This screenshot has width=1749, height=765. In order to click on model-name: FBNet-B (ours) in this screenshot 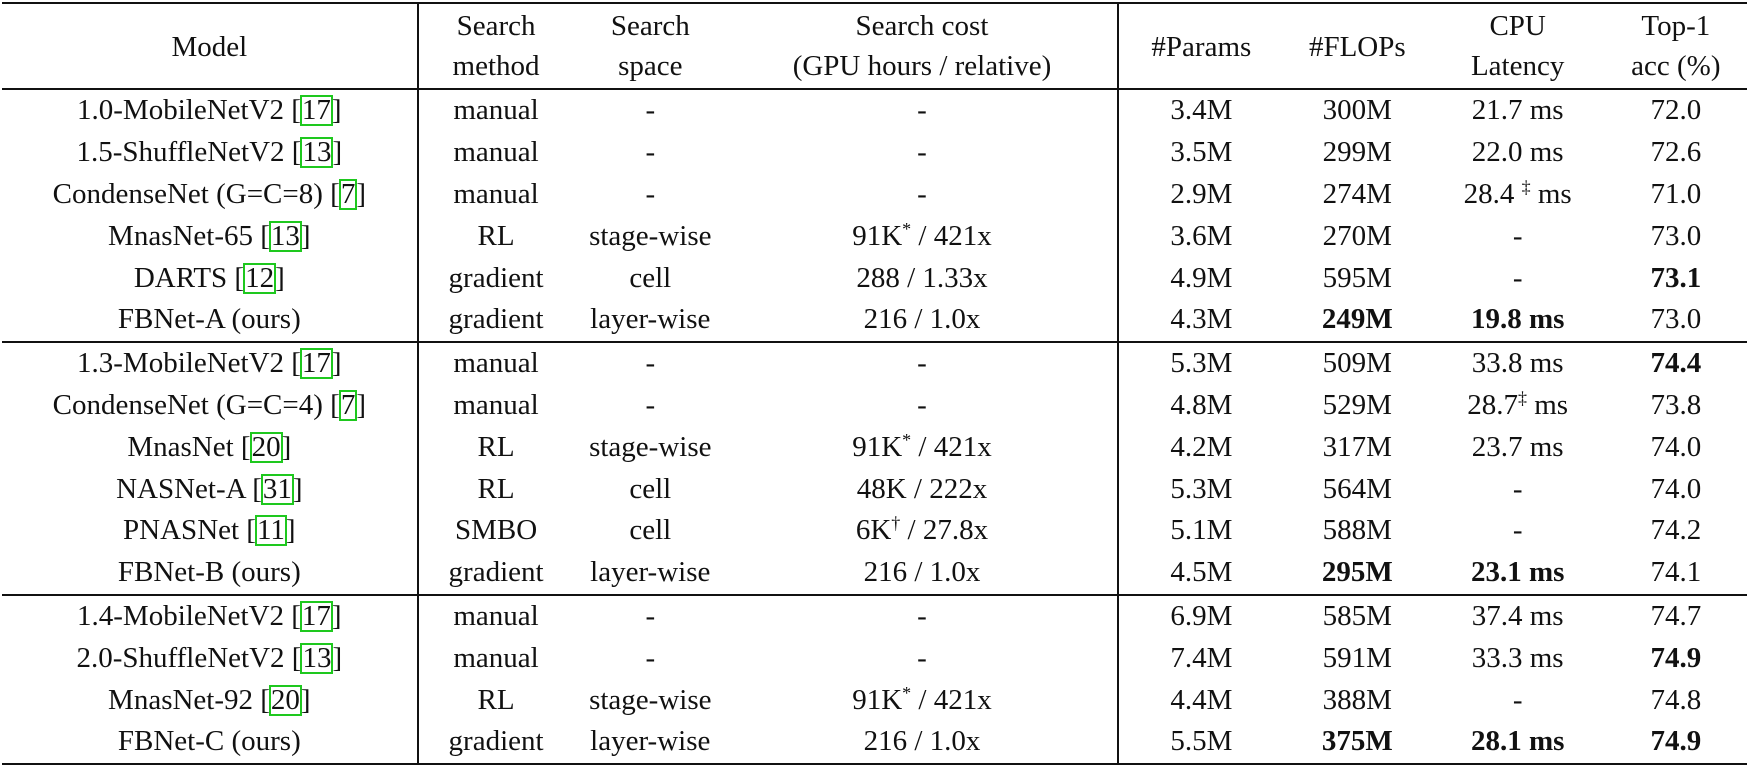, I will do `click(209, 572)`.